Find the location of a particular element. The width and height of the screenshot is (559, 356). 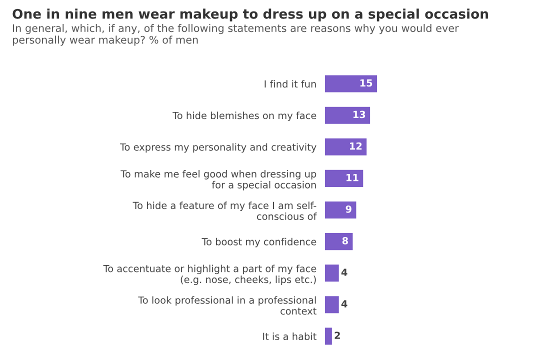

data-label: 2 is located at coordinates (337, 335).